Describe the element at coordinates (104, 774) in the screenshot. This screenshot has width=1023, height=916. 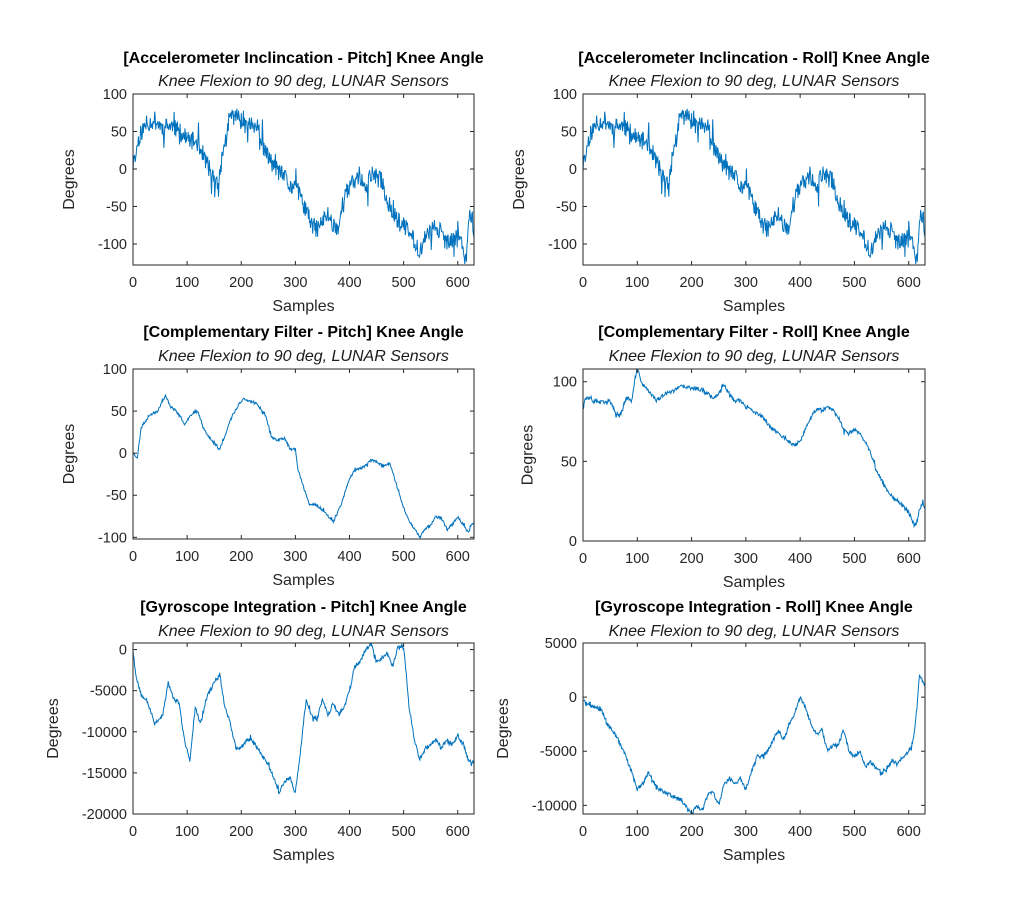
I see `y-tick-label: -15000` at that location.